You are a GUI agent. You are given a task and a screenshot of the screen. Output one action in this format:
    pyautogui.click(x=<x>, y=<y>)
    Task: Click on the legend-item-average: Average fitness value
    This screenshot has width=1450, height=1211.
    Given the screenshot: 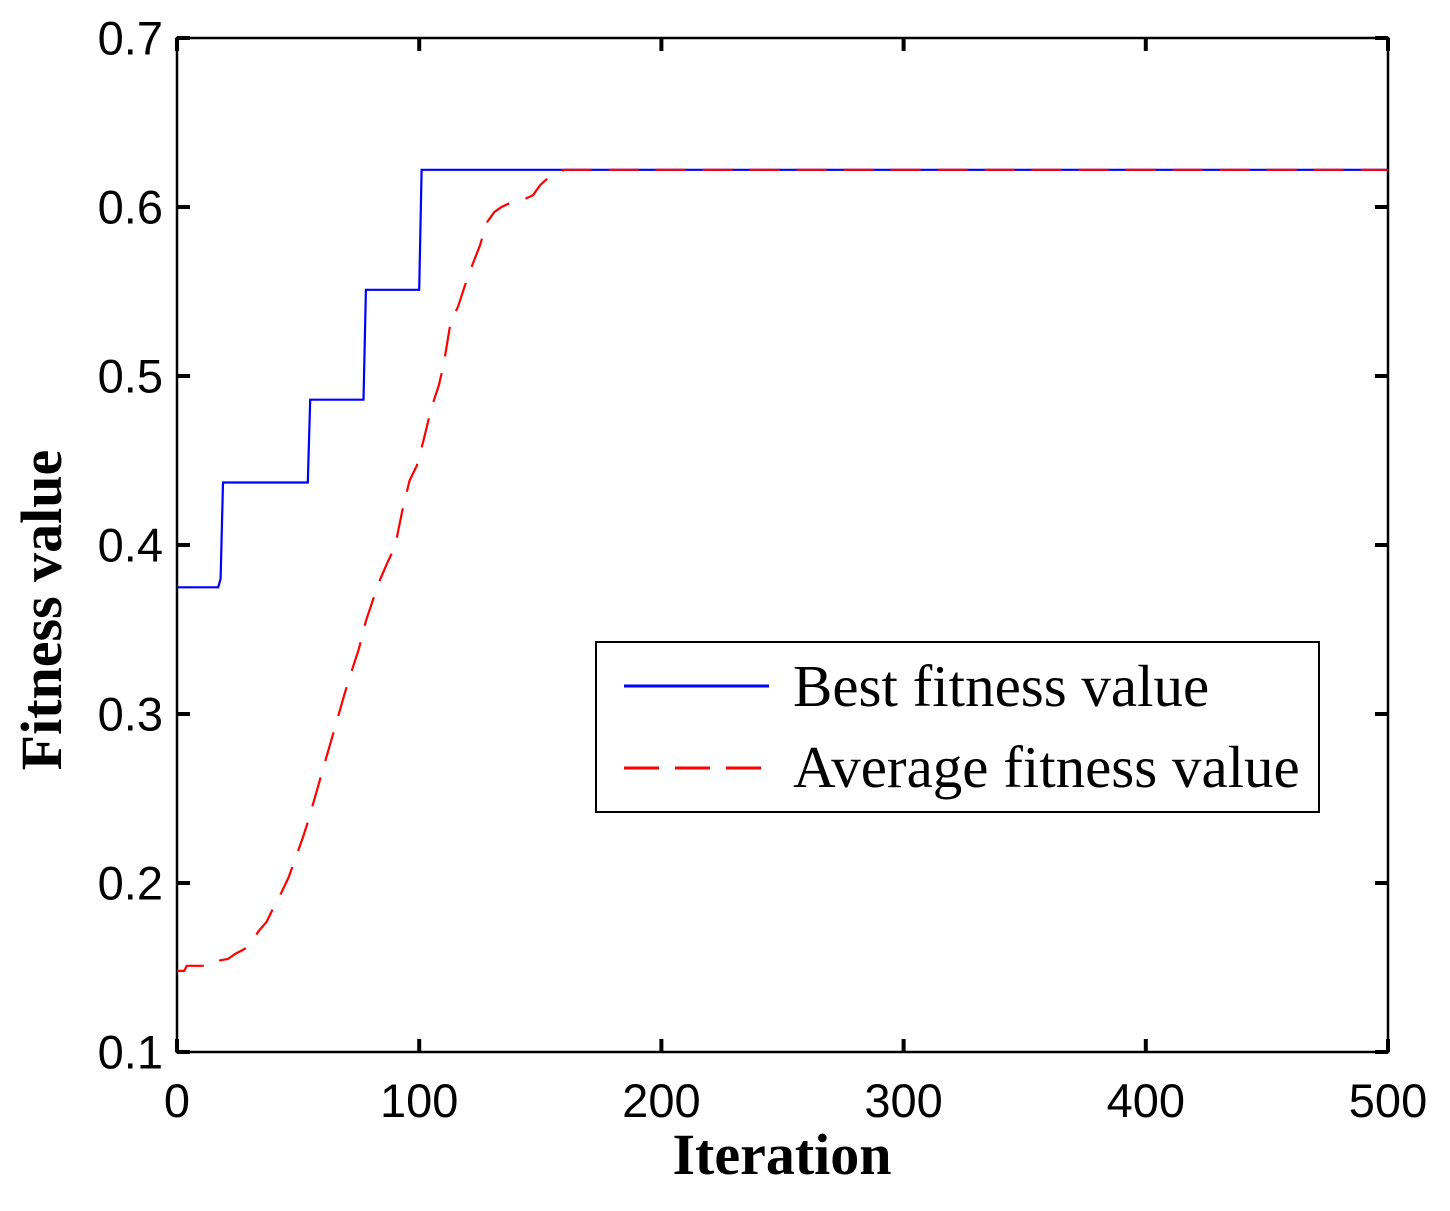 What is the action you would take?
    pyautogui.click(x=957, y=768)
    